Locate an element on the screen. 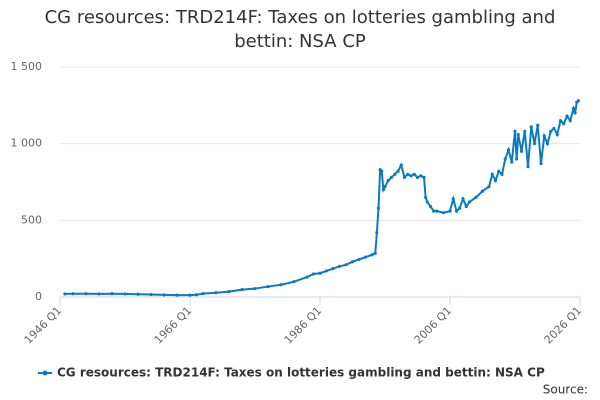  x-tick-label: 1946 Q1 is located at coordinates (43, 325).